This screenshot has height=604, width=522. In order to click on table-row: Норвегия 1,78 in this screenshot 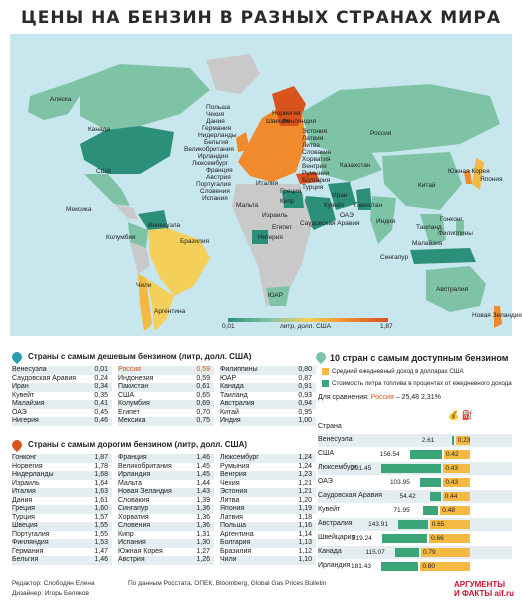, I will do `click(62, 467)`.